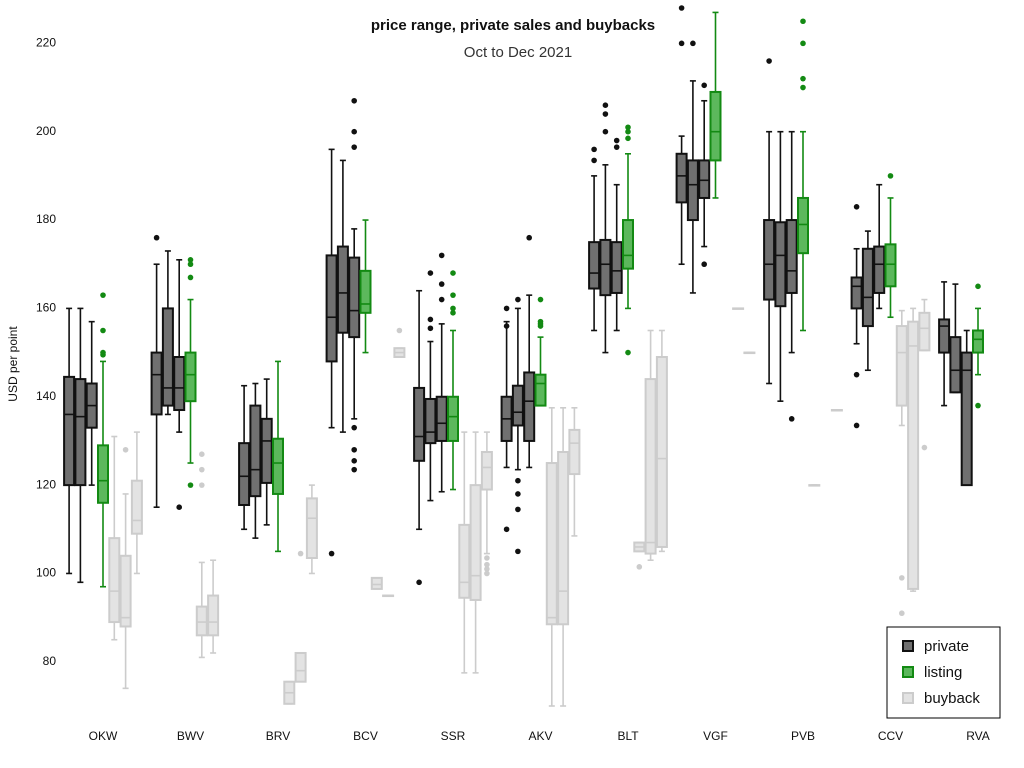 This screenshot has height=768, width=1024. I want to click on x-tick-label: BCV, so click(365, 736).